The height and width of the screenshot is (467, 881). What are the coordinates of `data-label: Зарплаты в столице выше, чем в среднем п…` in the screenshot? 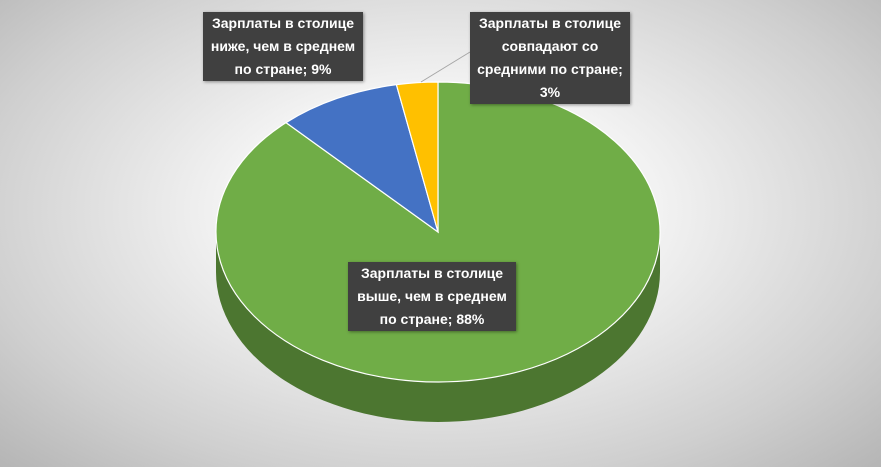 It's located at (432, 296).